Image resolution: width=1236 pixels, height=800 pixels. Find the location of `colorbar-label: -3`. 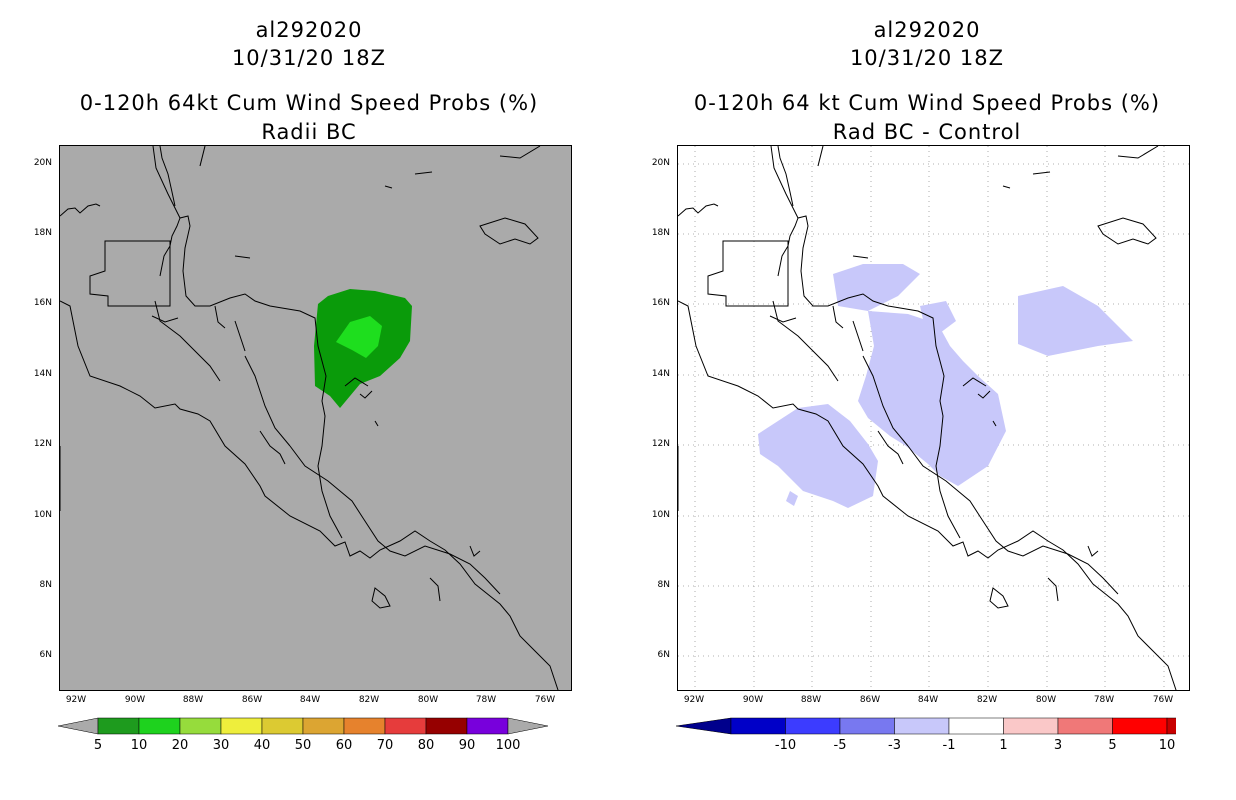

colorbar-label: -3 is located at coordinates (894, 745).